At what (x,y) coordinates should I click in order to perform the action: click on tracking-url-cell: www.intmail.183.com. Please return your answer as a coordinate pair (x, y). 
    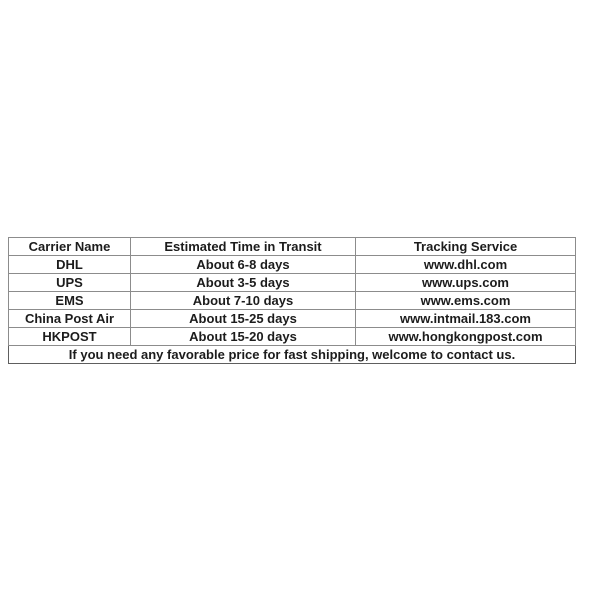
    Looking at the image, I should click on (465, 318).